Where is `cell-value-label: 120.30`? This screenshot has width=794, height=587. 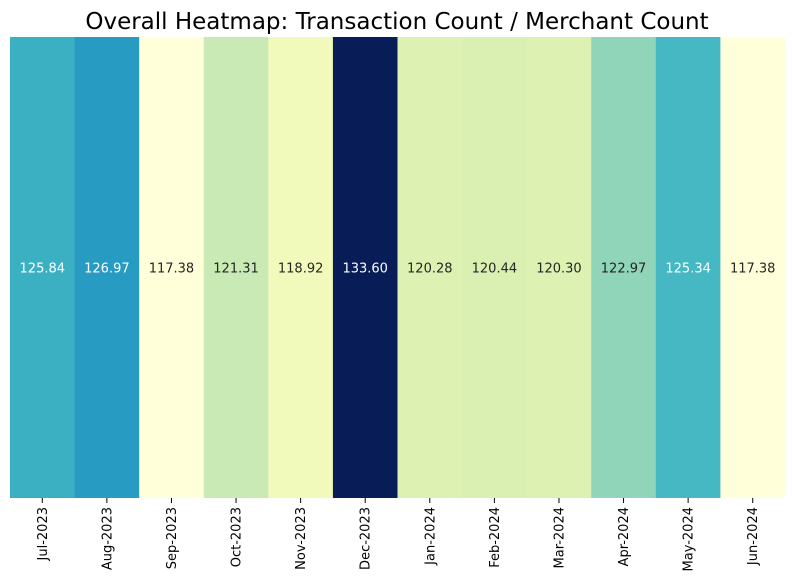
cell-value-label: 120.30 is located at coordinates (559, 269).